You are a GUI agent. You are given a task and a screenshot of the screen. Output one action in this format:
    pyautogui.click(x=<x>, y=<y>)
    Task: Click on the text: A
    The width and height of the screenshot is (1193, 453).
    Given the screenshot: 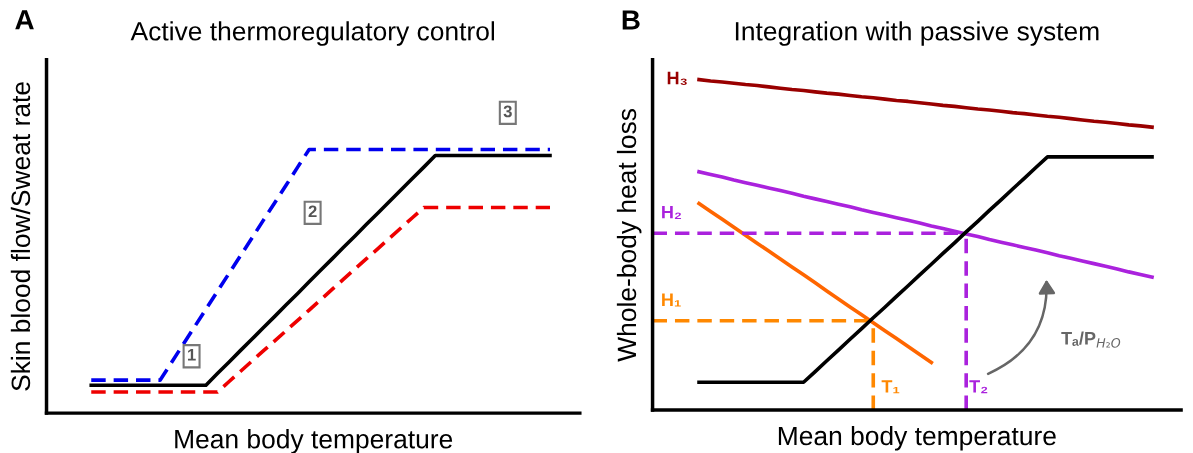 What is the action you would take?
    pyautogui.click(x=24, y=20)
    